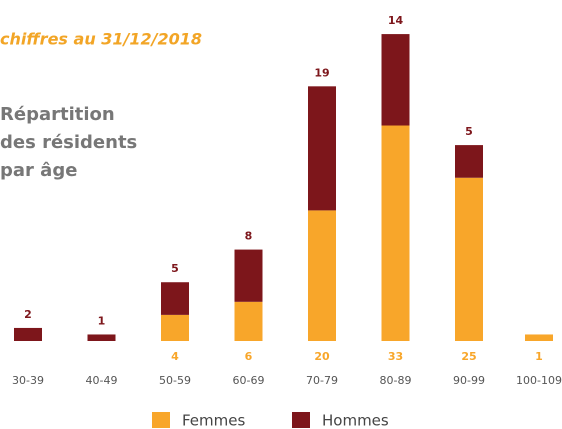 The width and height of the screenshot is (562, 429). I want to click on x-tick-label: 100-109, so click(539, 380).